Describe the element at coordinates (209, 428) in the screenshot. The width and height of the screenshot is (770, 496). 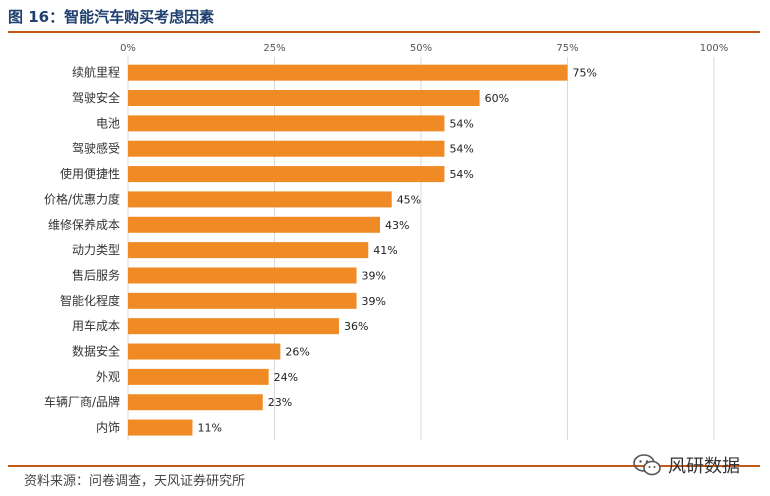
I see `value-label: 11%` at that location.